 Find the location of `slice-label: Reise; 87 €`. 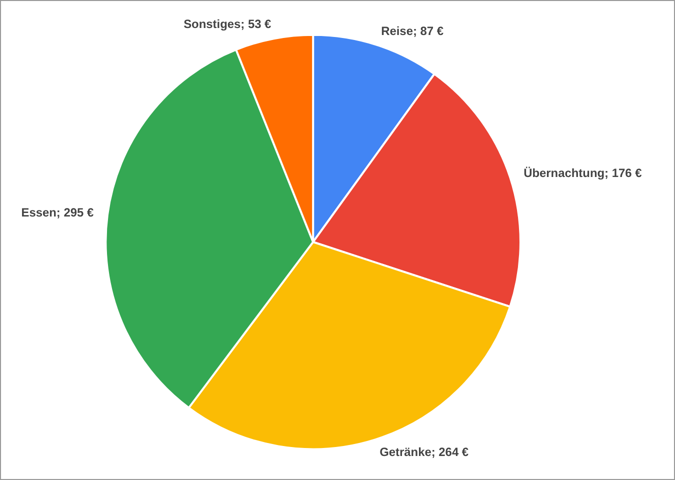

slice-label: Reise; 87 € is located at coordinates (412, 31).